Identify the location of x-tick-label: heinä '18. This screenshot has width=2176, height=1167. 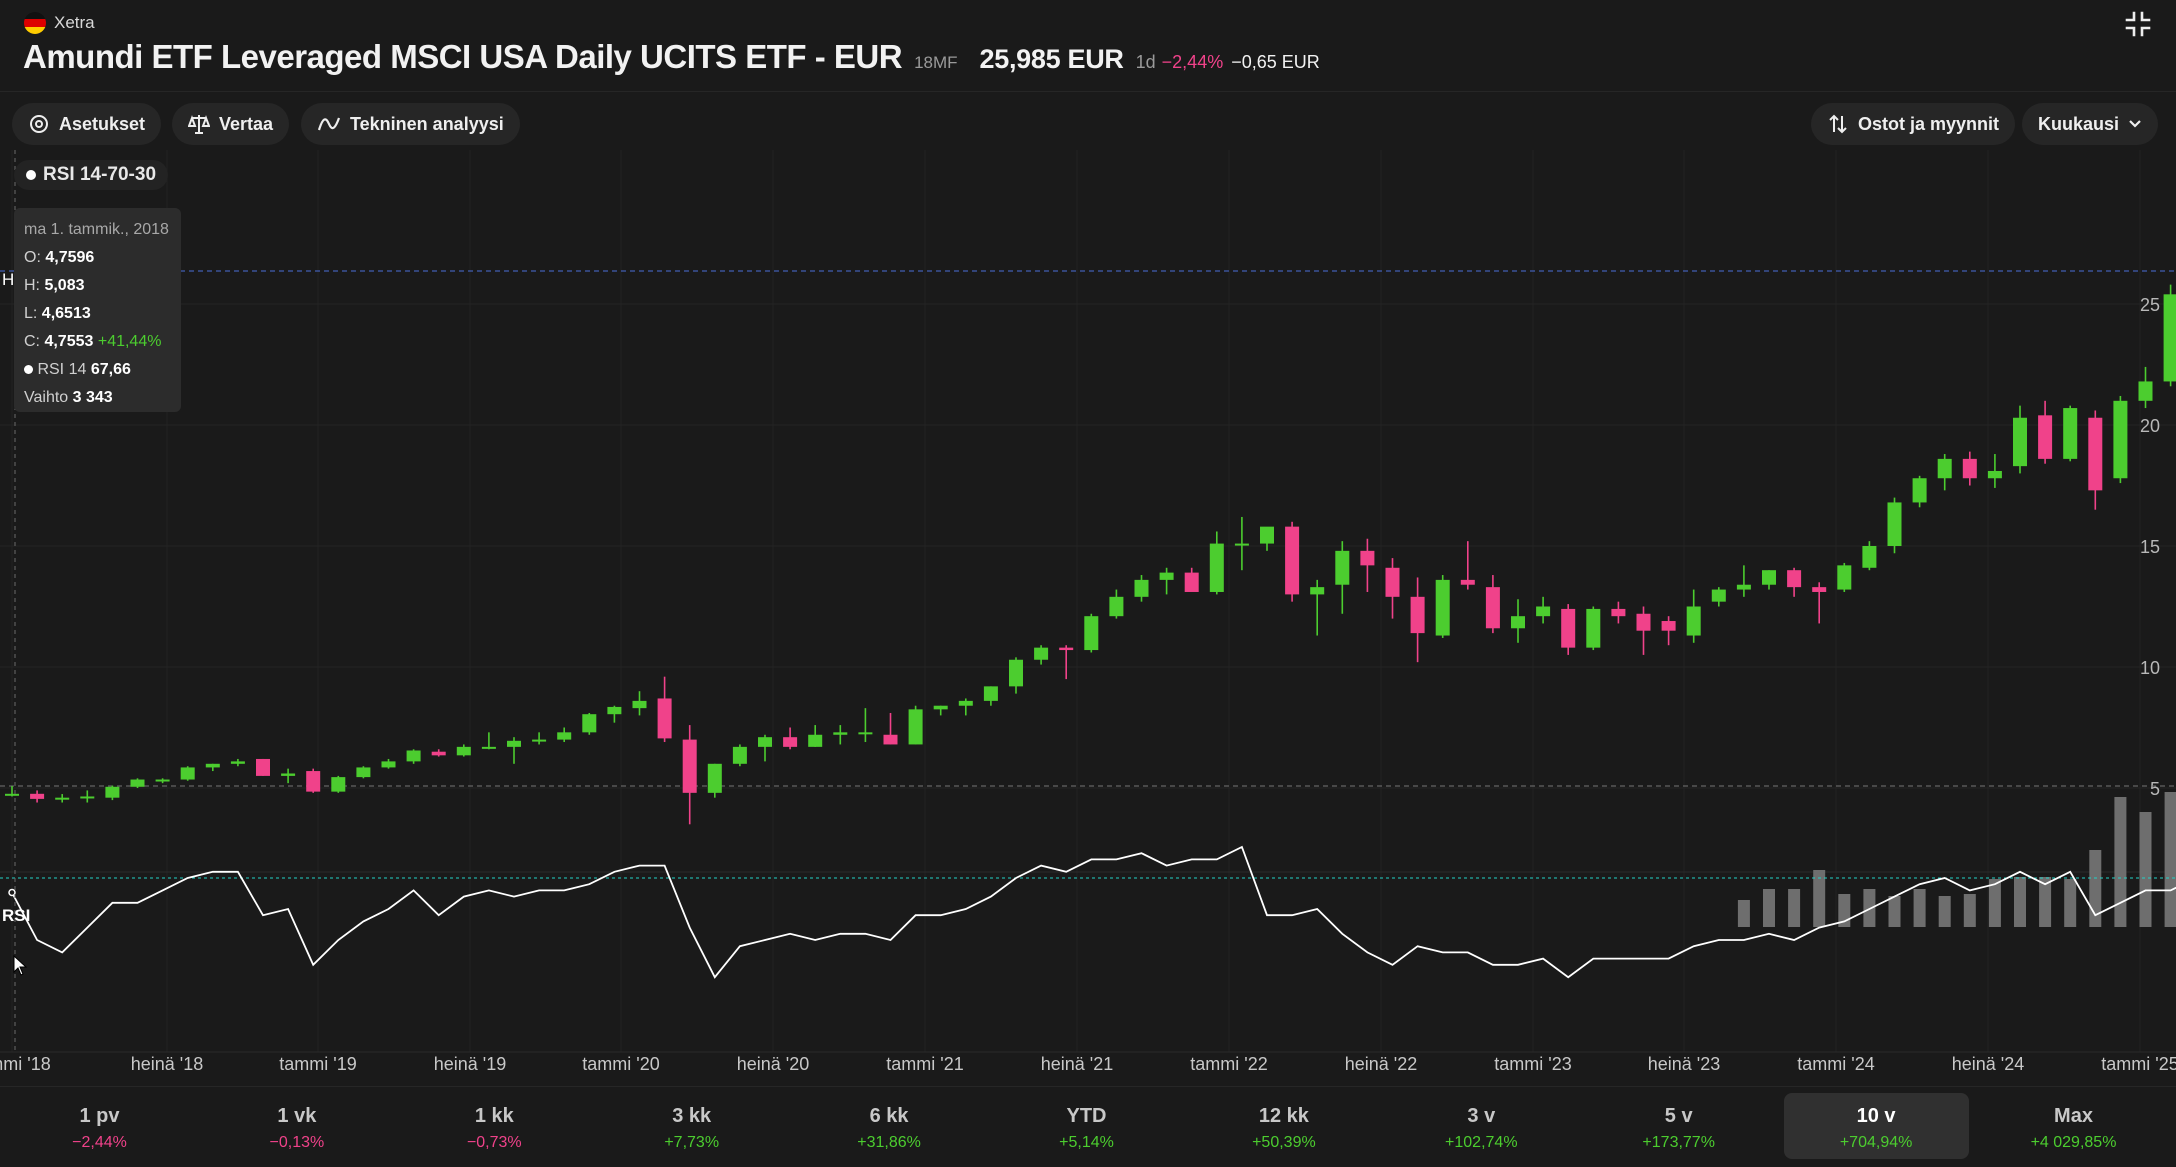
(167, 1064).